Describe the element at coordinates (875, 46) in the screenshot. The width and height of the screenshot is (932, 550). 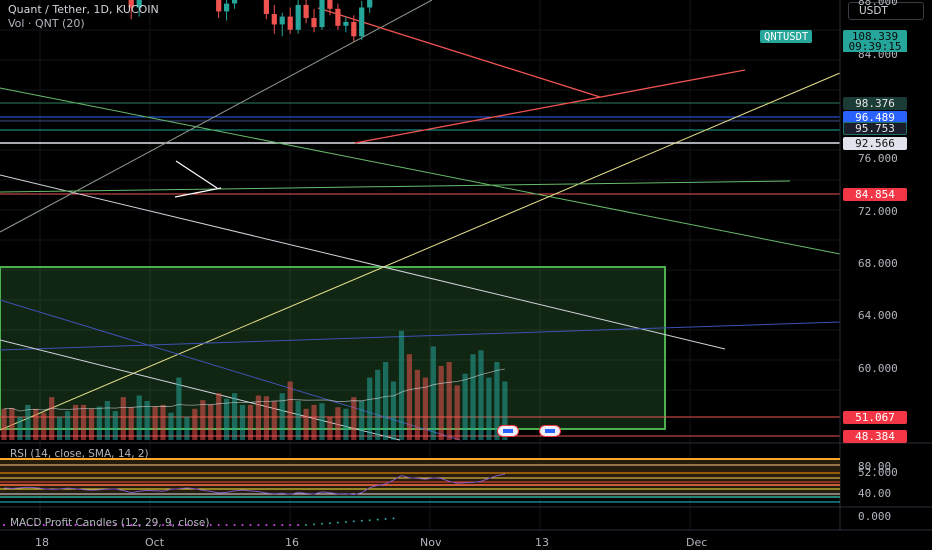
I see `countdown-badge: 09:39:15` at that location.